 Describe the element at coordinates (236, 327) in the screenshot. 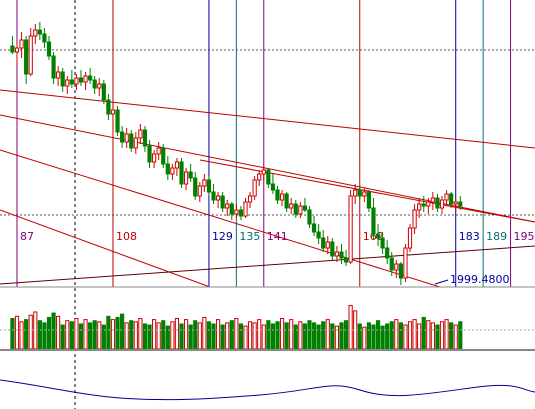

I see `volume-bars` at that location.